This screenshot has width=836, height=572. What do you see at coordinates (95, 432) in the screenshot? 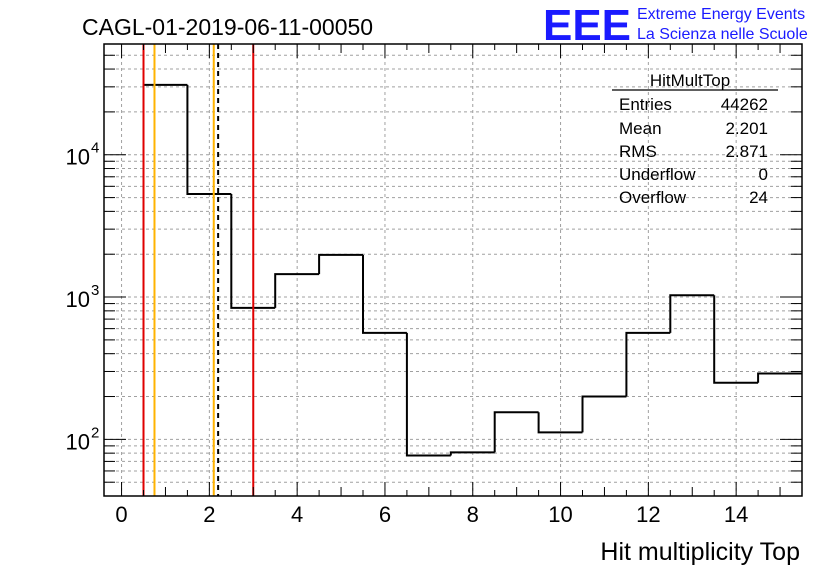
I see `y-tick-exponent: 2` at bounding box center [95, 432].